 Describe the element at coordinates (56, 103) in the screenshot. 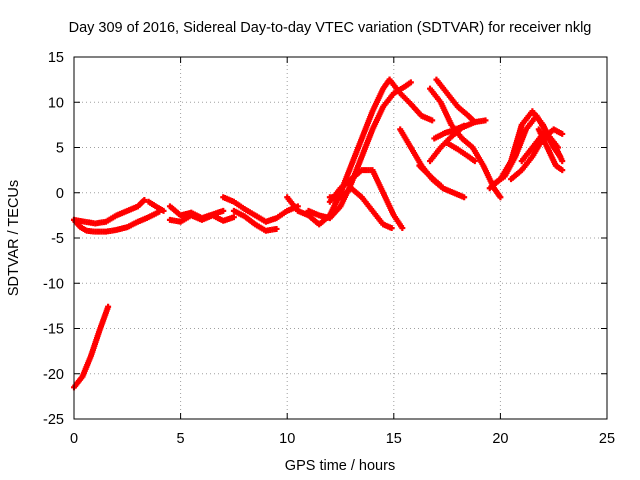

I see `y-tick-label: 10` at that location.